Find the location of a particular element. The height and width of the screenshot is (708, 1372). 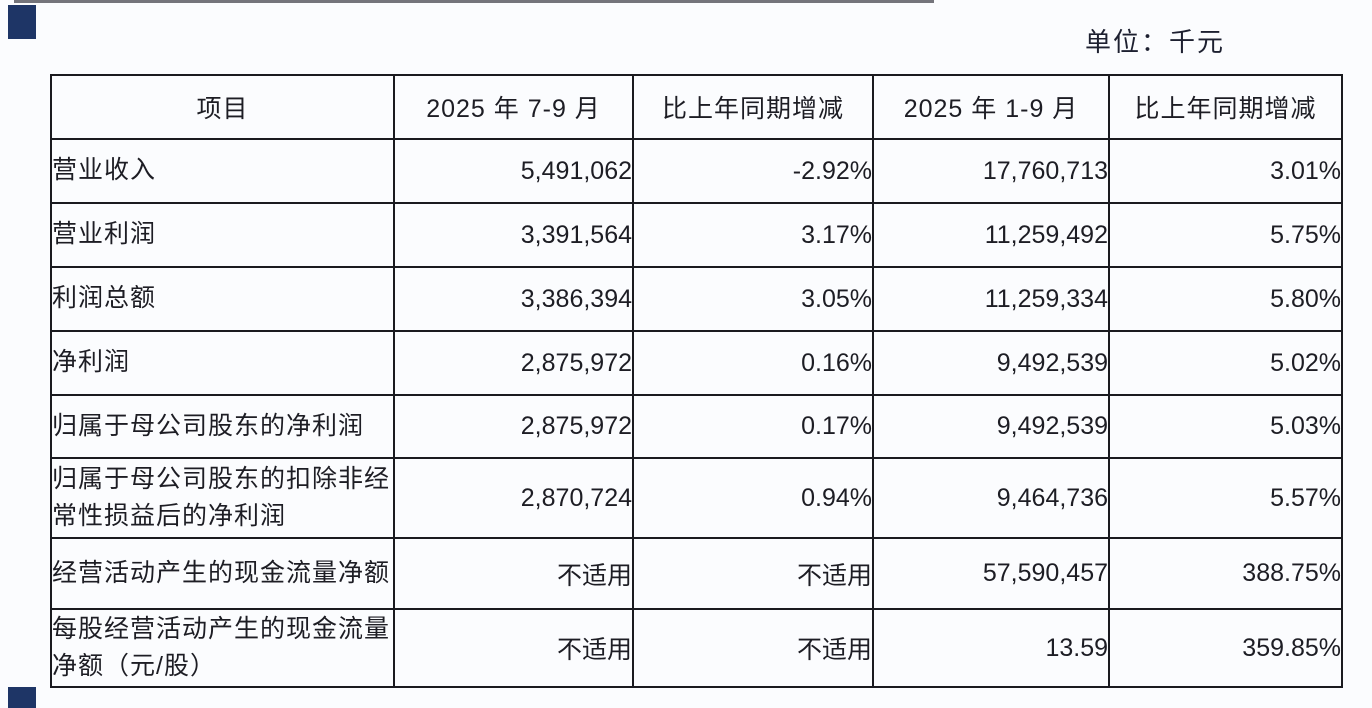

row-label: 经营活动产生的现金流量净额 is located at coordinates (222, 573).